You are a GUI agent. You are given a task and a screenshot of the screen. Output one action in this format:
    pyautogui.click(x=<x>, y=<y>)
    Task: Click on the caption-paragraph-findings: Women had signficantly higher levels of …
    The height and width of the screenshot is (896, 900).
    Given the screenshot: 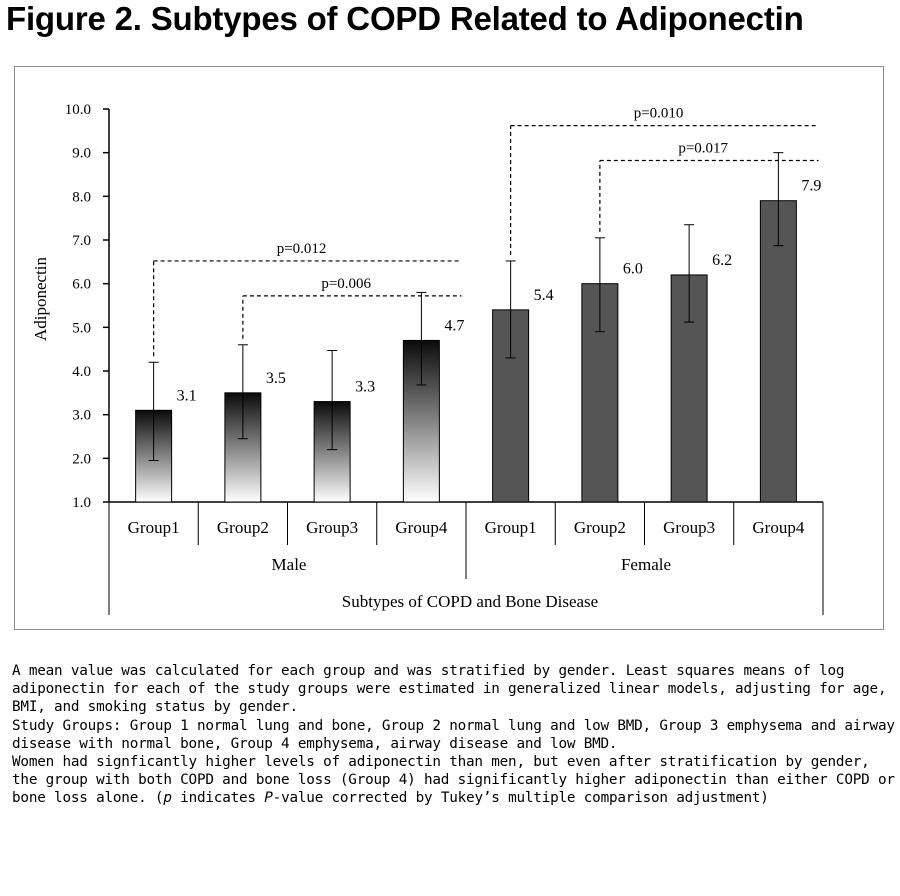 What is the action you would take?
    pyautogui.click(x=454, y=780)
    